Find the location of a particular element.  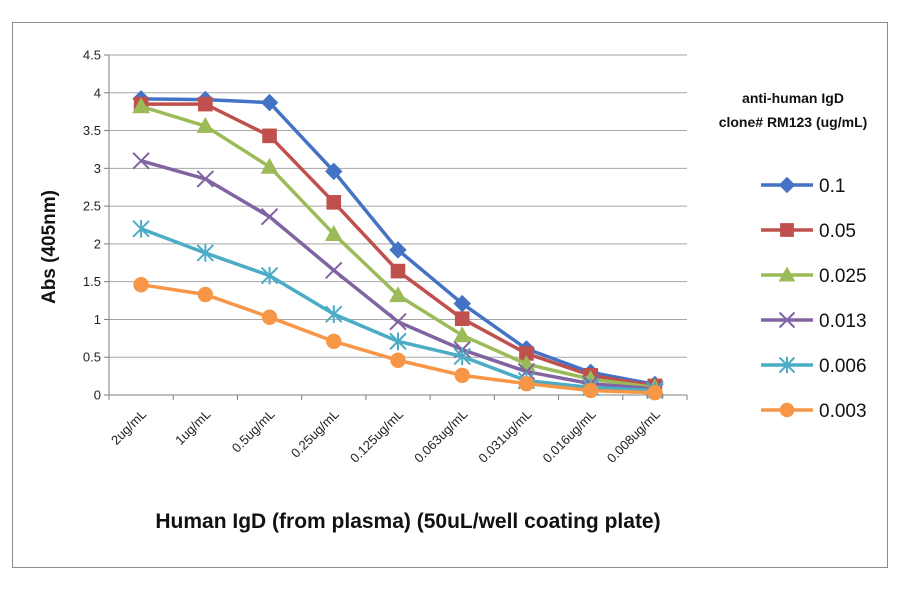

legend-label: 0.006 is located at coordinates (843, 366).